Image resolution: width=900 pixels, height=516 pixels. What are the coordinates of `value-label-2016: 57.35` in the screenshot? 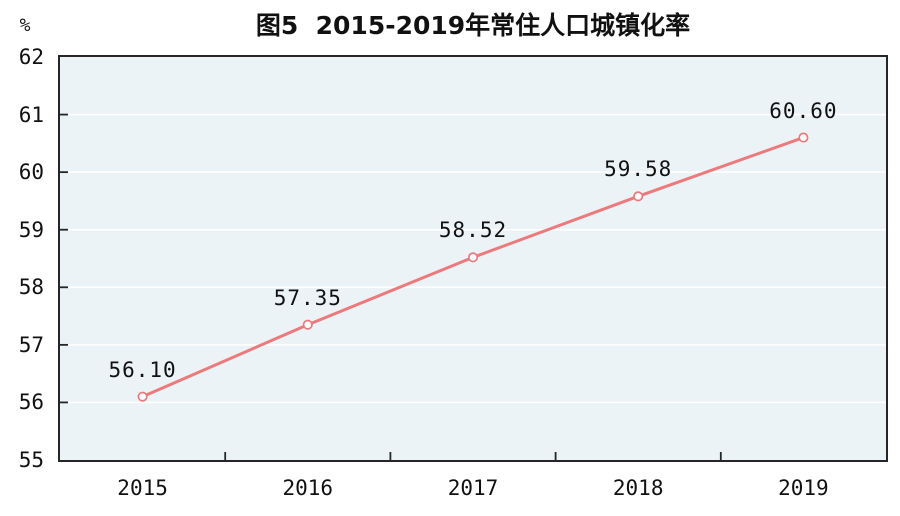 It's located at (307, 297).